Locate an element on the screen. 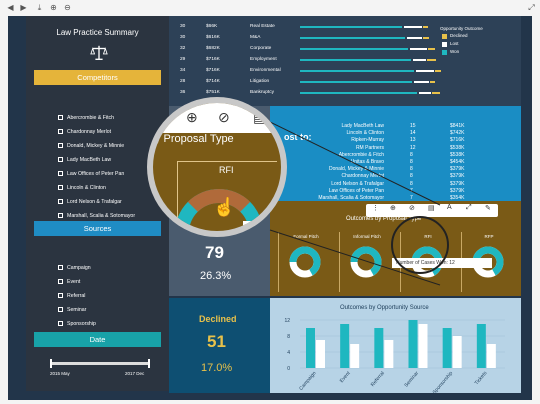 This screenshot has height=404, width=540. source-checkbox: Seminar is located at coordinates (72, 310).